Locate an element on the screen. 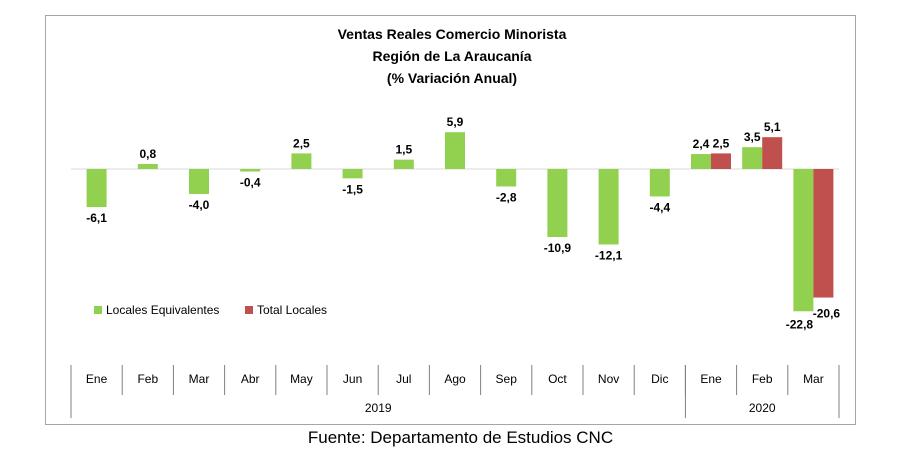  x-tick-label: Abr is located at coordinates (250, 379).